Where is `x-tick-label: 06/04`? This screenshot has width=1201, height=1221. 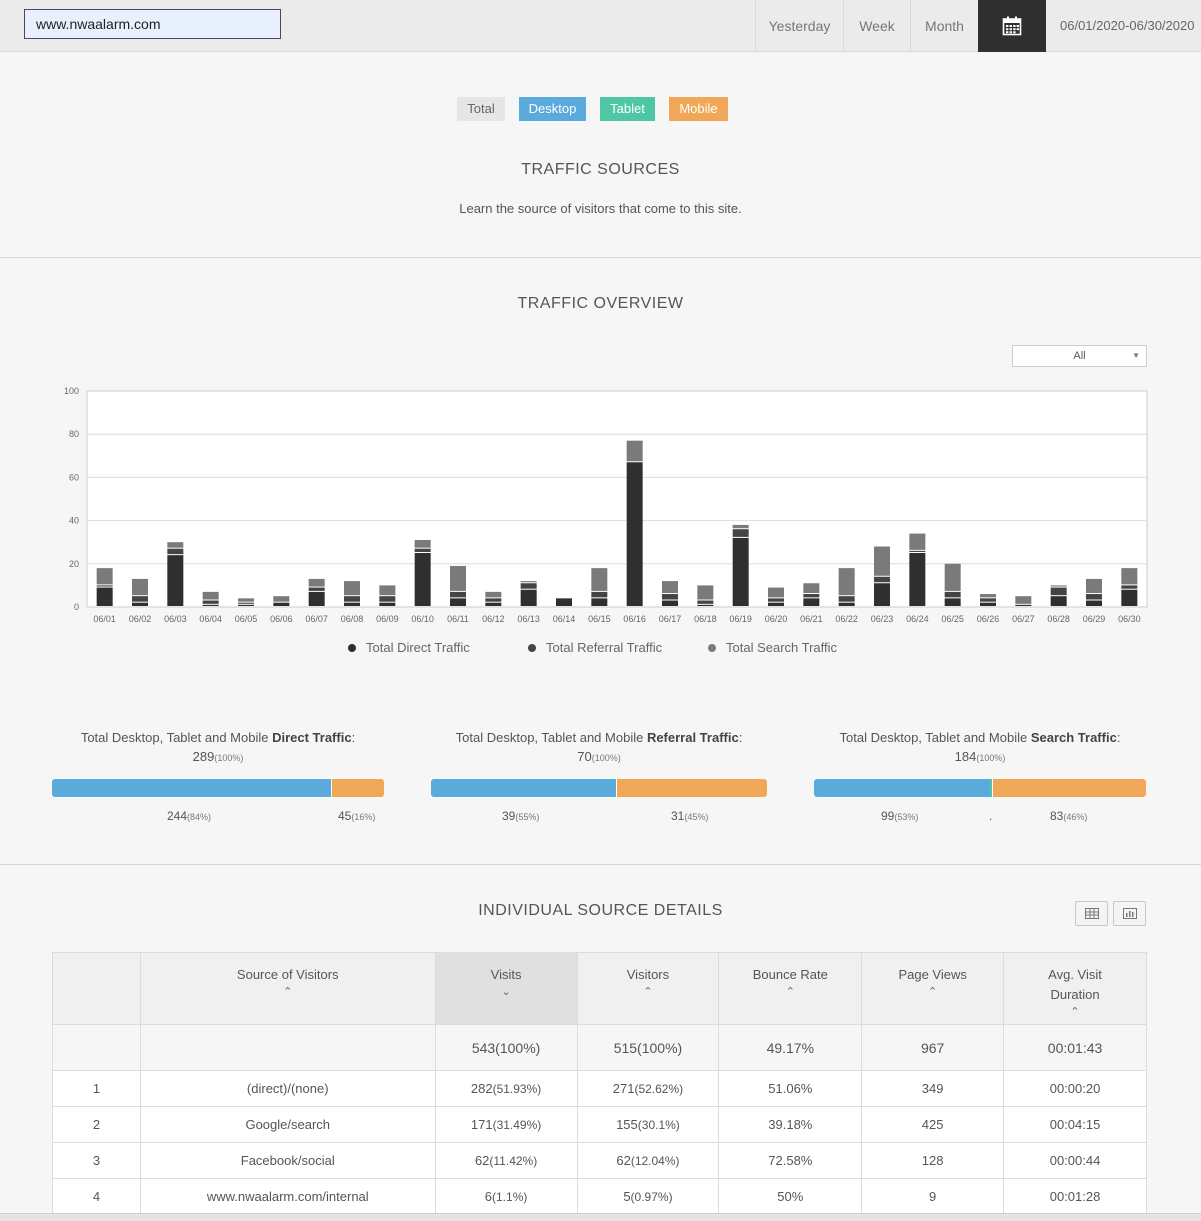 x-tick-label: 06/04 is located at coordinates (210, 619).